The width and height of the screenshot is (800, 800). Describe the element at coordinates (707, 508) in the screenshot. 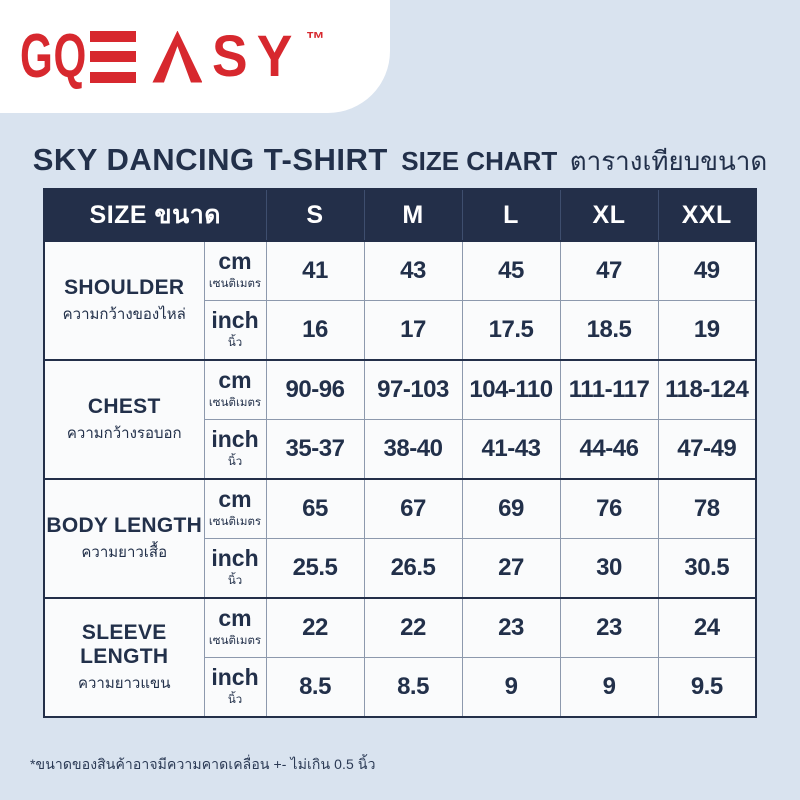

I see `value-cell: 78` at that location.